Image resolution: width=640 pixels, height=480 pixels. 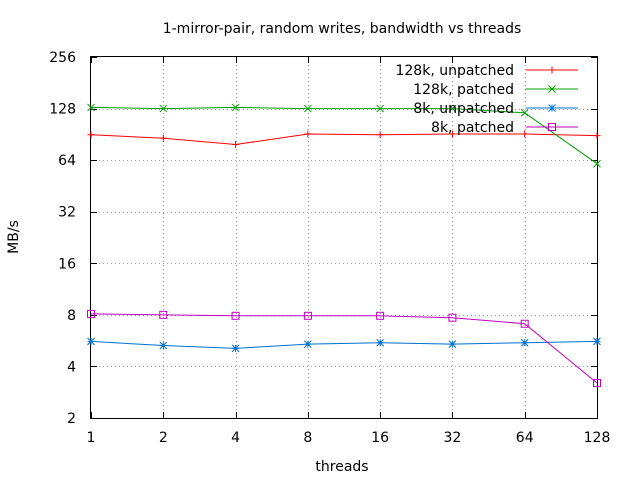 What do you see at coordinates (67, 264) in the screenshot?
I see `y-tick-label: 16` at bounding box center [67, 264].